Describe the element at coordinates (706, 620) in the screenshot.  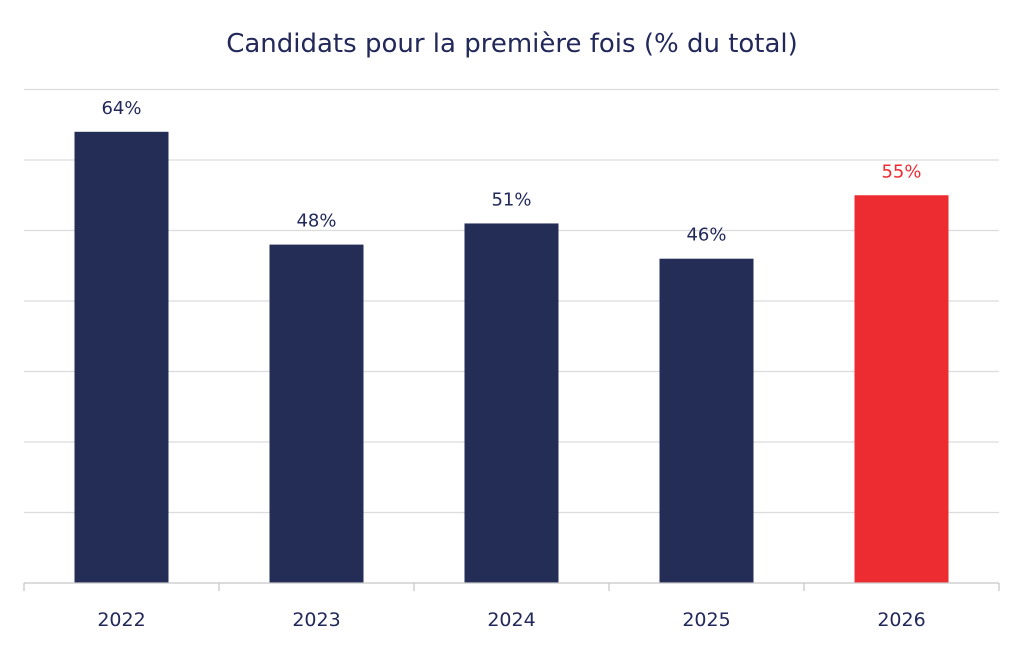
I see `x-tick-label-2025: 2025` at that location.